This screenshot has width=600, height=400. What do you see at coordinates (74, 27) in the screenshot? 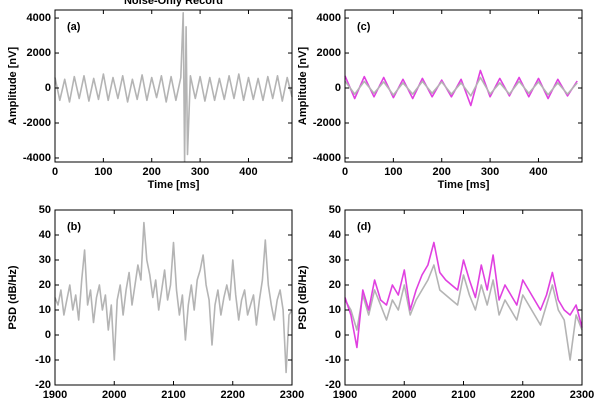
I see `panel-label: (a)` at bounding box center [74, 27].